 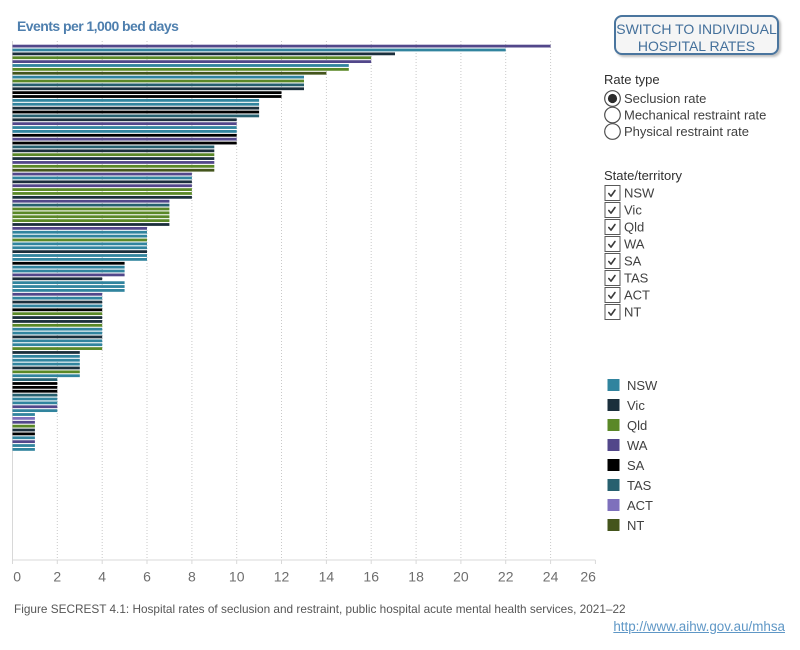 What do you see at coordinates (102, 577) in the screenshot?
I see `svg-text: 4` at bounding box center [102, 577].